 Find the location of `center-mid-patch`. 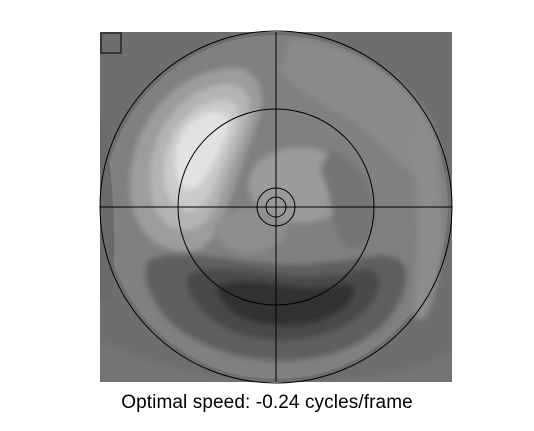

center-mid-patch is located at coordinates (250, 230).